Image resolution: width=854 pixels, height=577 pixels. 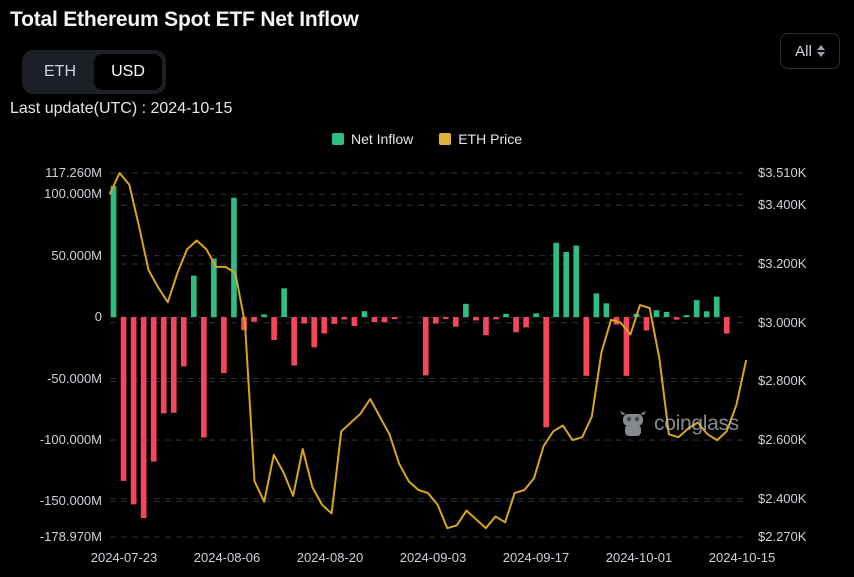 I want to click on y-axis-tick-label: -178.970M, so click(x=70, y=536).